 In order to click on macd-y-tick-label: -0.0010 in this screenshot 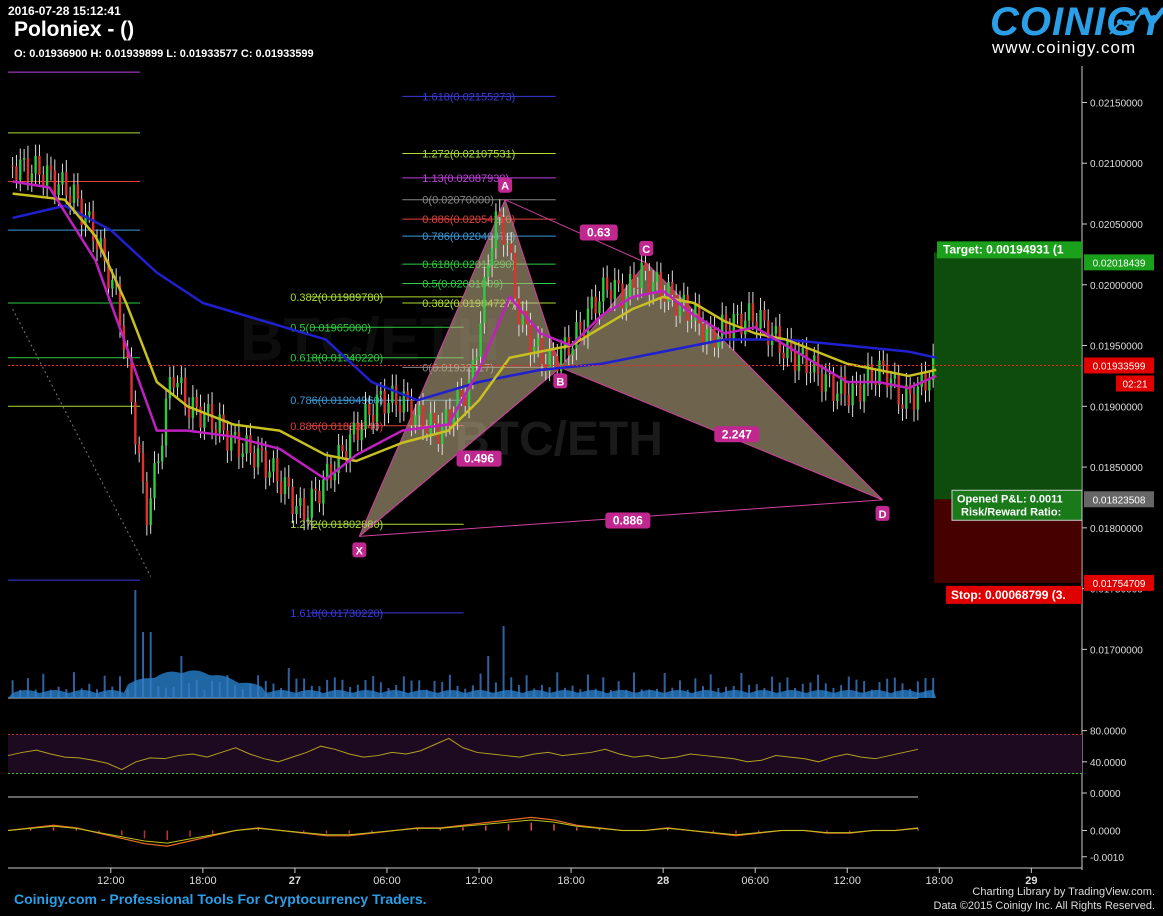, I will do `click(1107, 858)`.